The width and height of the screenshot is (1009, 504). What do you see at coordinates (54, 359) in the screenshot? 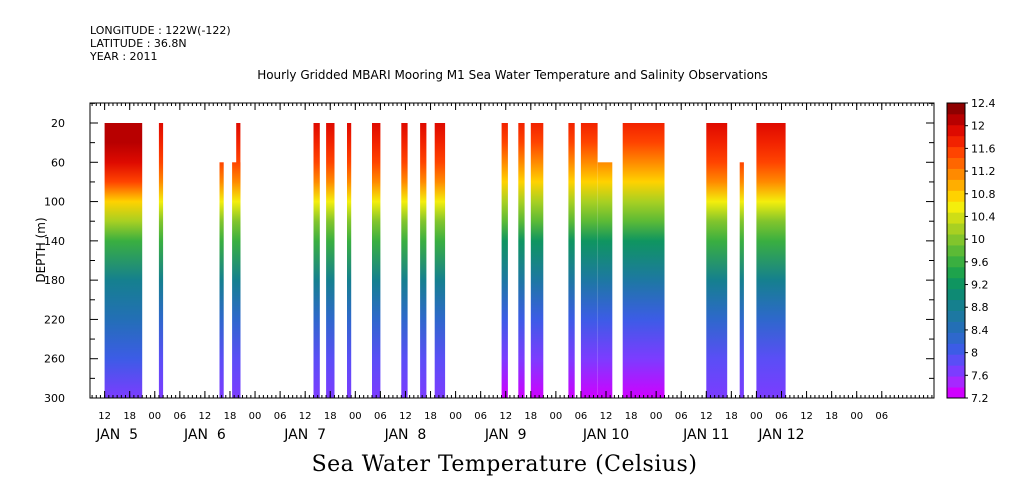
I see `y-tick-label: 260` at bounding box center [54, 359].